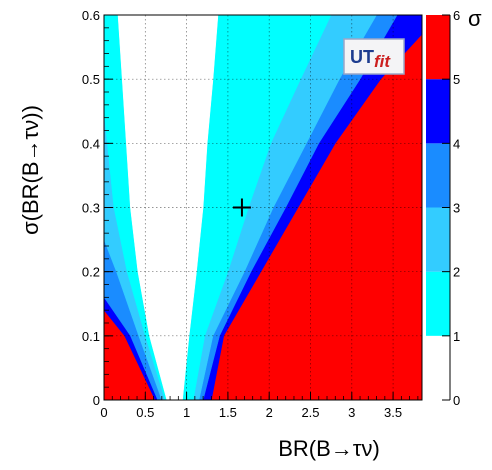  What do you see at coordinates (259, 406) in the screenshot?
I see `x-axis: 0 0.5 1 1.5 2 2.5 3 3.5` at bounding box center [259, 406].